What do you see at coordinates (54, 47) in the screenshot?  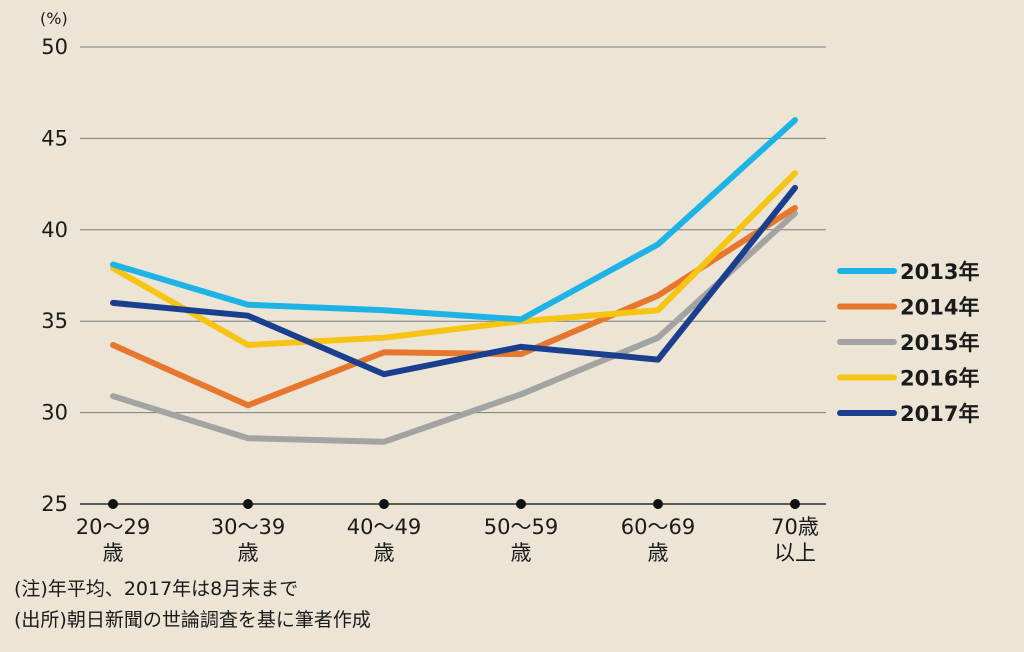 I see `y-tick-label: 50` at bounding box center [54, 47].